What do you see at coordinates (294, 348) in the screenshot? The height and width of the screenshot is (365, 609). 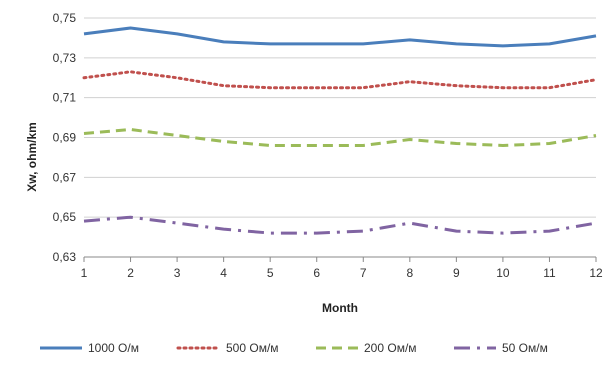 I see `legend: 1000 О/м 500 Ом/м 200 Ом/м 50 Ом/м` at bounding box center [294, 348].